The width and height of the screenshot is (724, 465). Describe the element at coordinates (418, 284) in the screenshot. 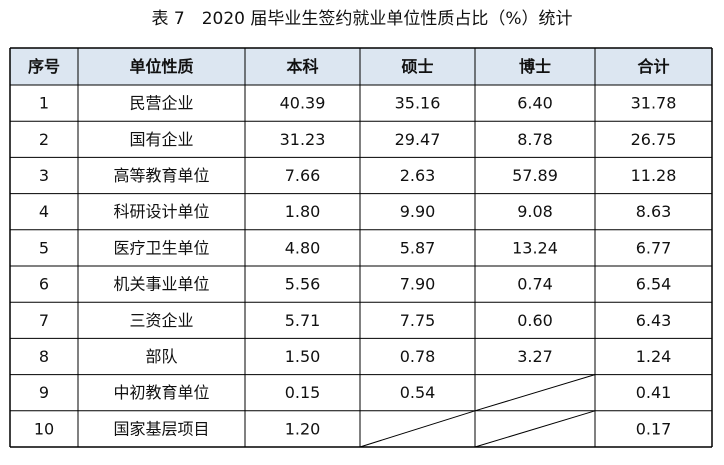

I see `cell-value: 7.90` at that location.